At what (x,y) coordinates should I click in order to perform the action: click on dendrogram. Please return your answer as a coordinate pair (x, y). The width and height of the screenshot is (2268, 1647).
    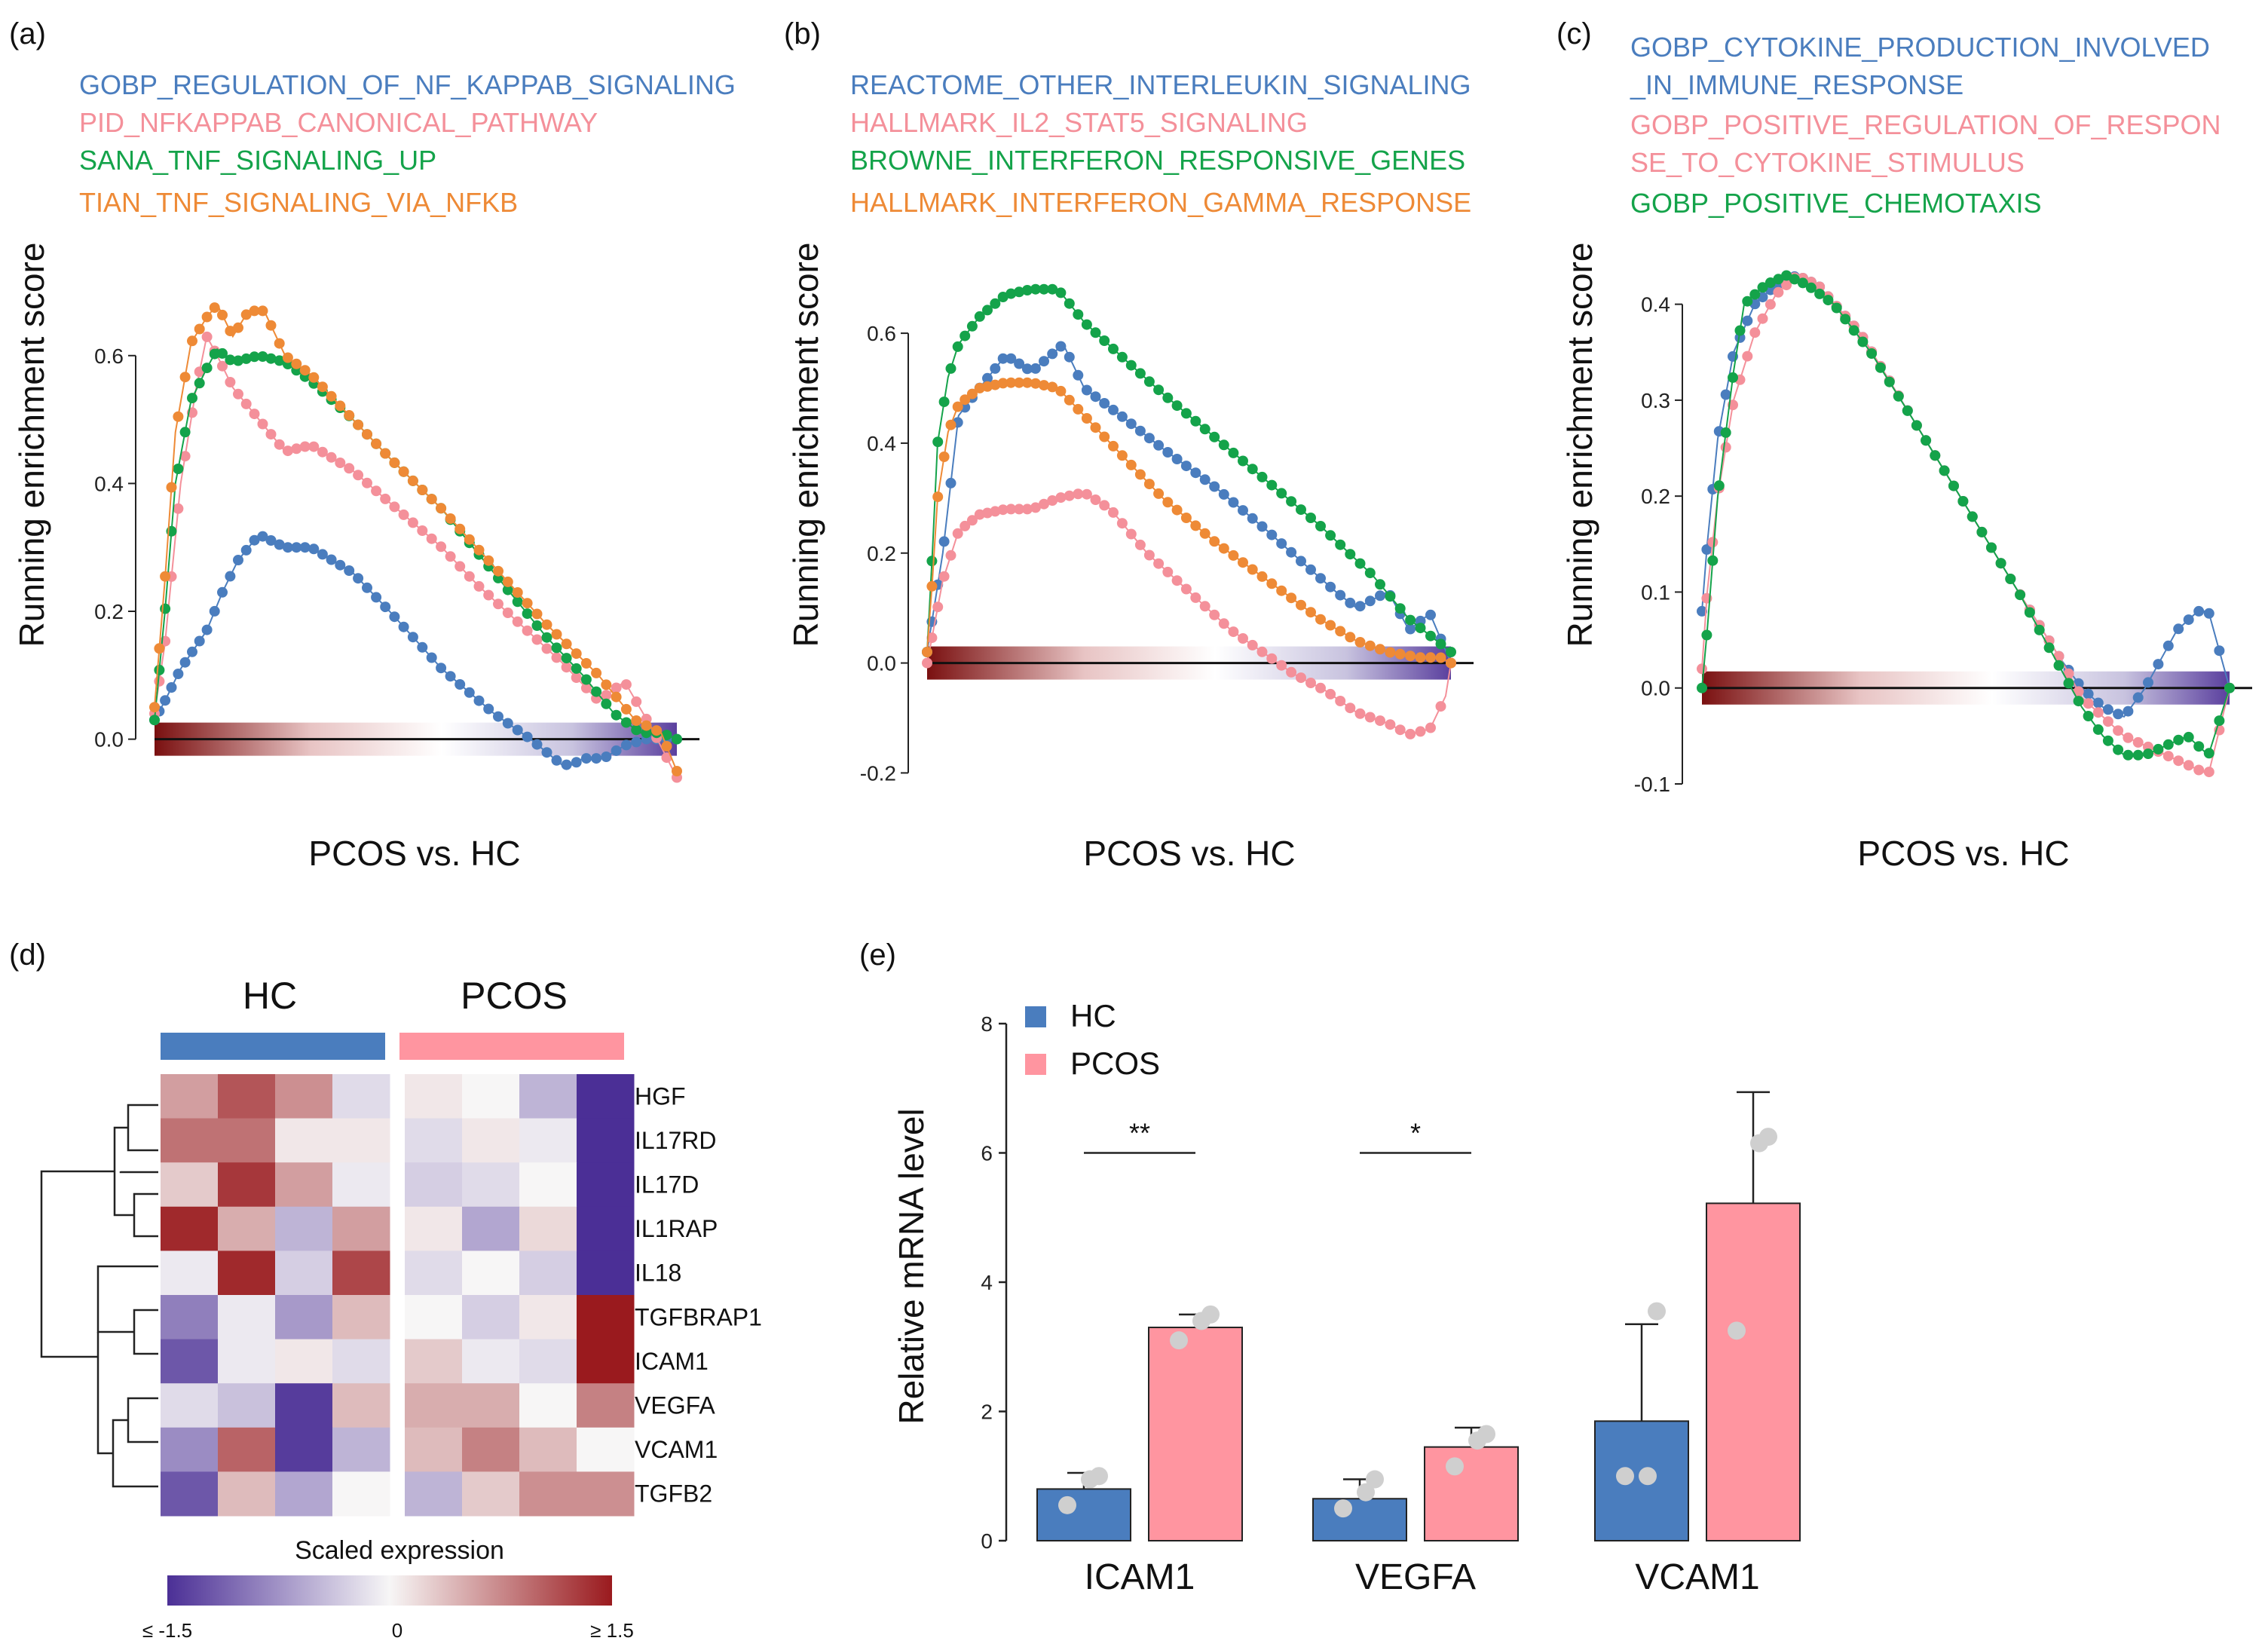
    Looking at the image, I should click on (99, 1296).